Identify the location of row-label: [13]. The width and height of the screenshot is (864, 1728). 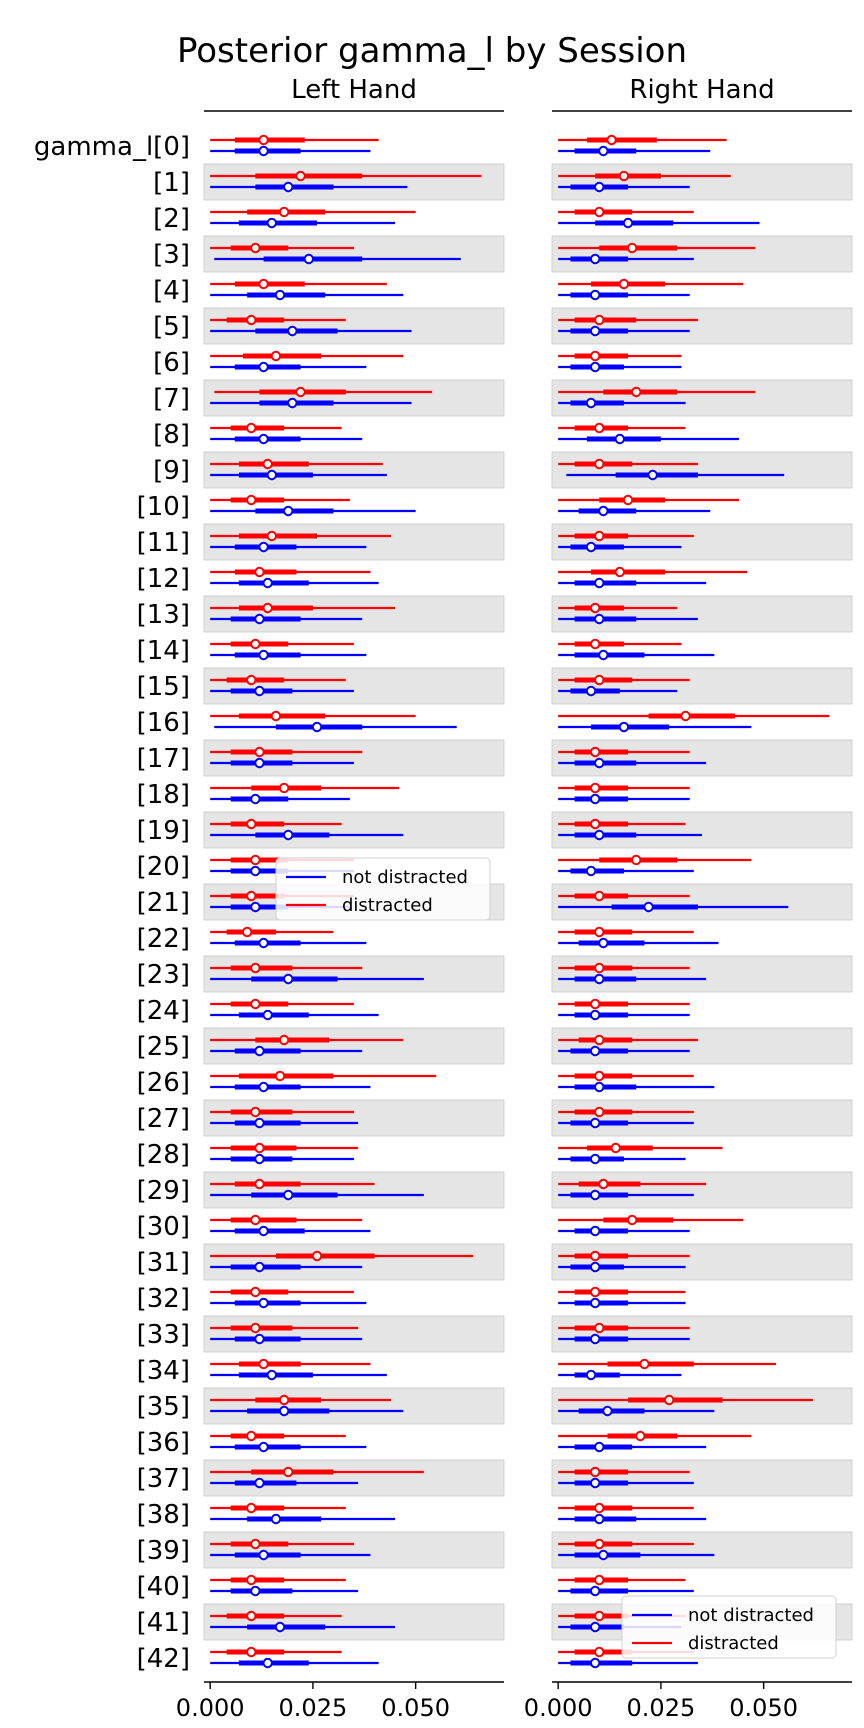
(163, 615).